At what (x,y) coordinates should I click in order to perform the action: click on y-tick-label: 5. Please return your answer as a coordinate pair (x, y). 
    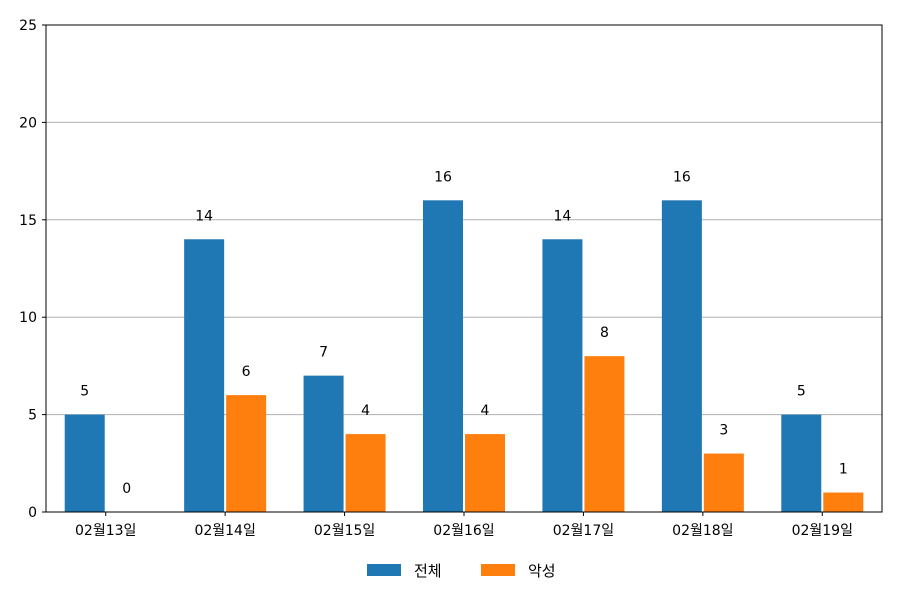
    Looking at the image, I should click on (32, 416).